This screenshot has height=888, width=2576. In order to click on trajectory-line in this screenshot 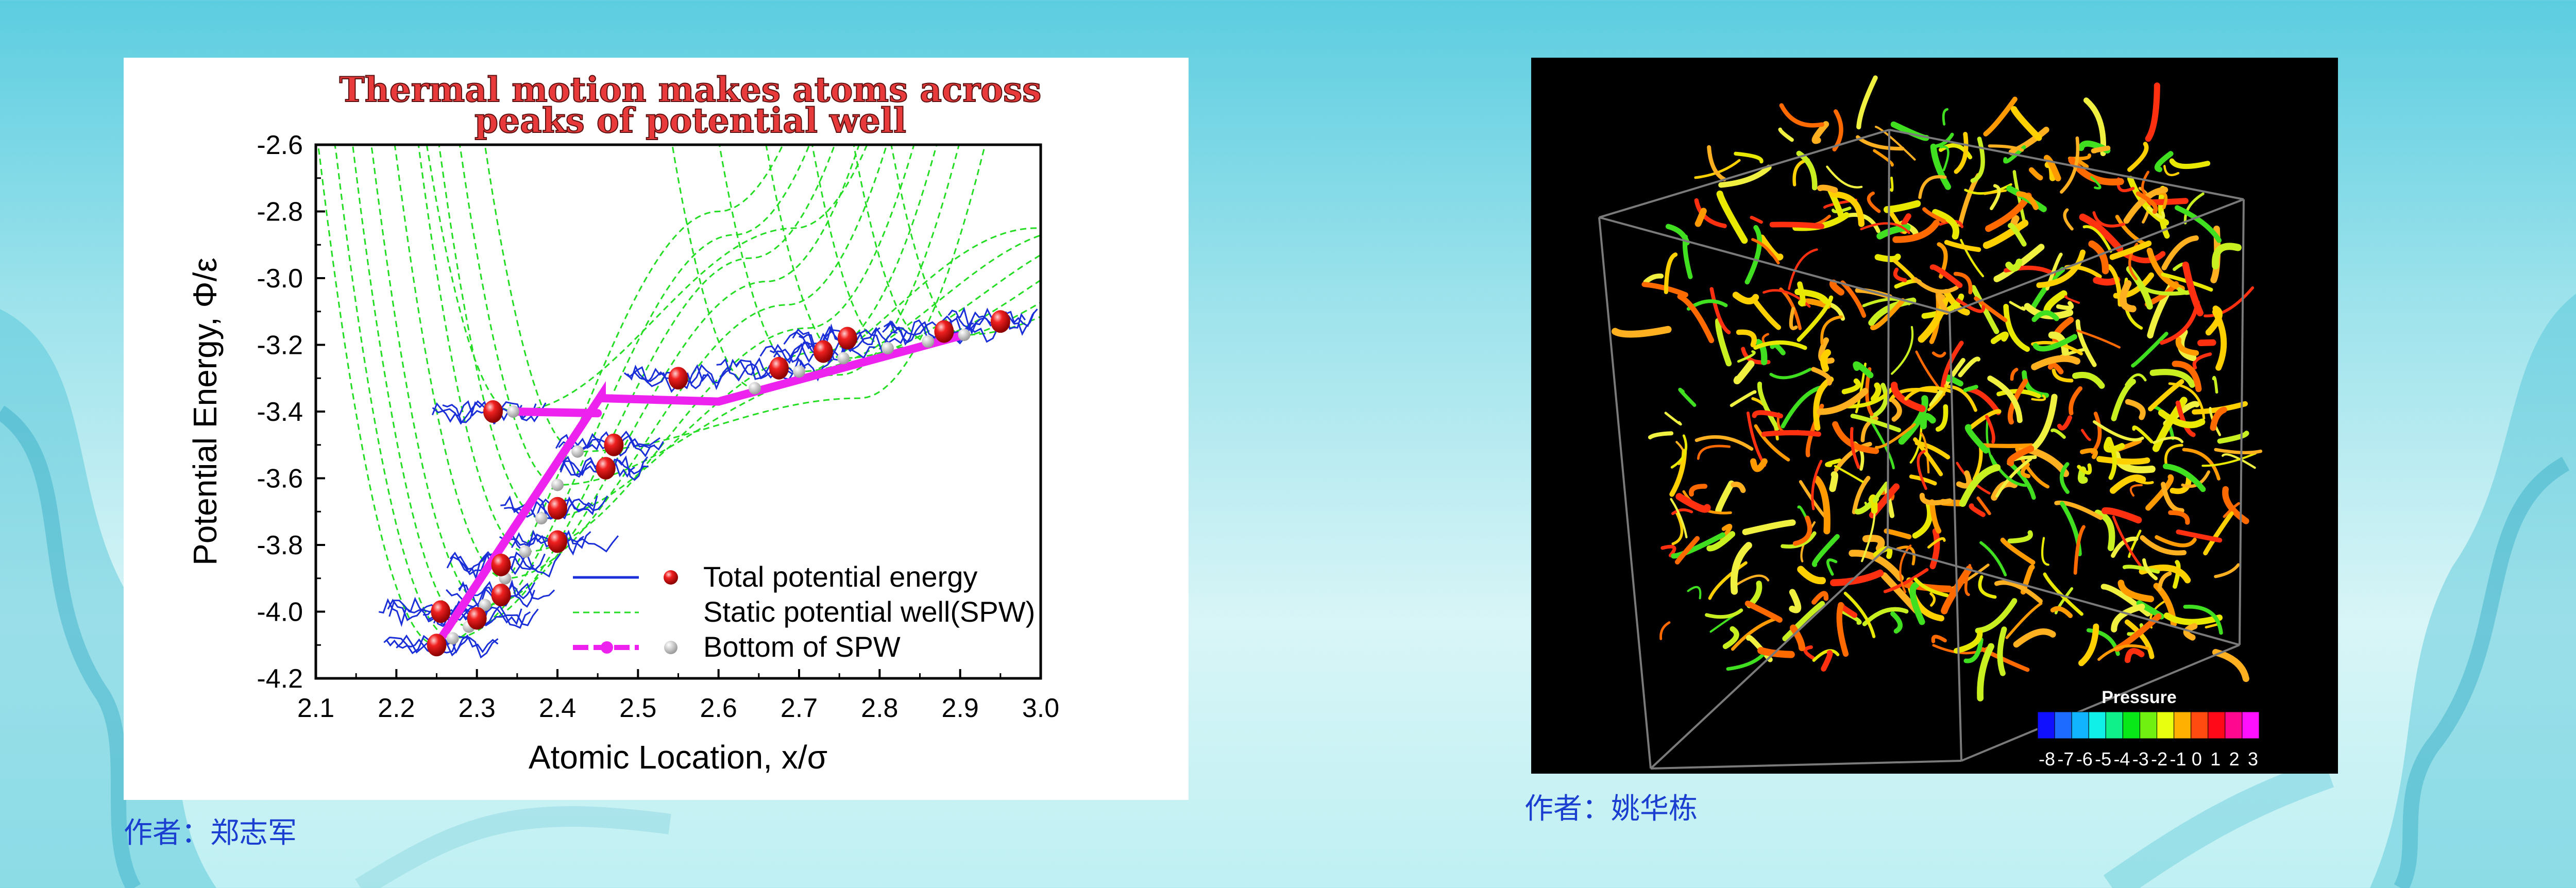, I will do `click(989, 321)`.